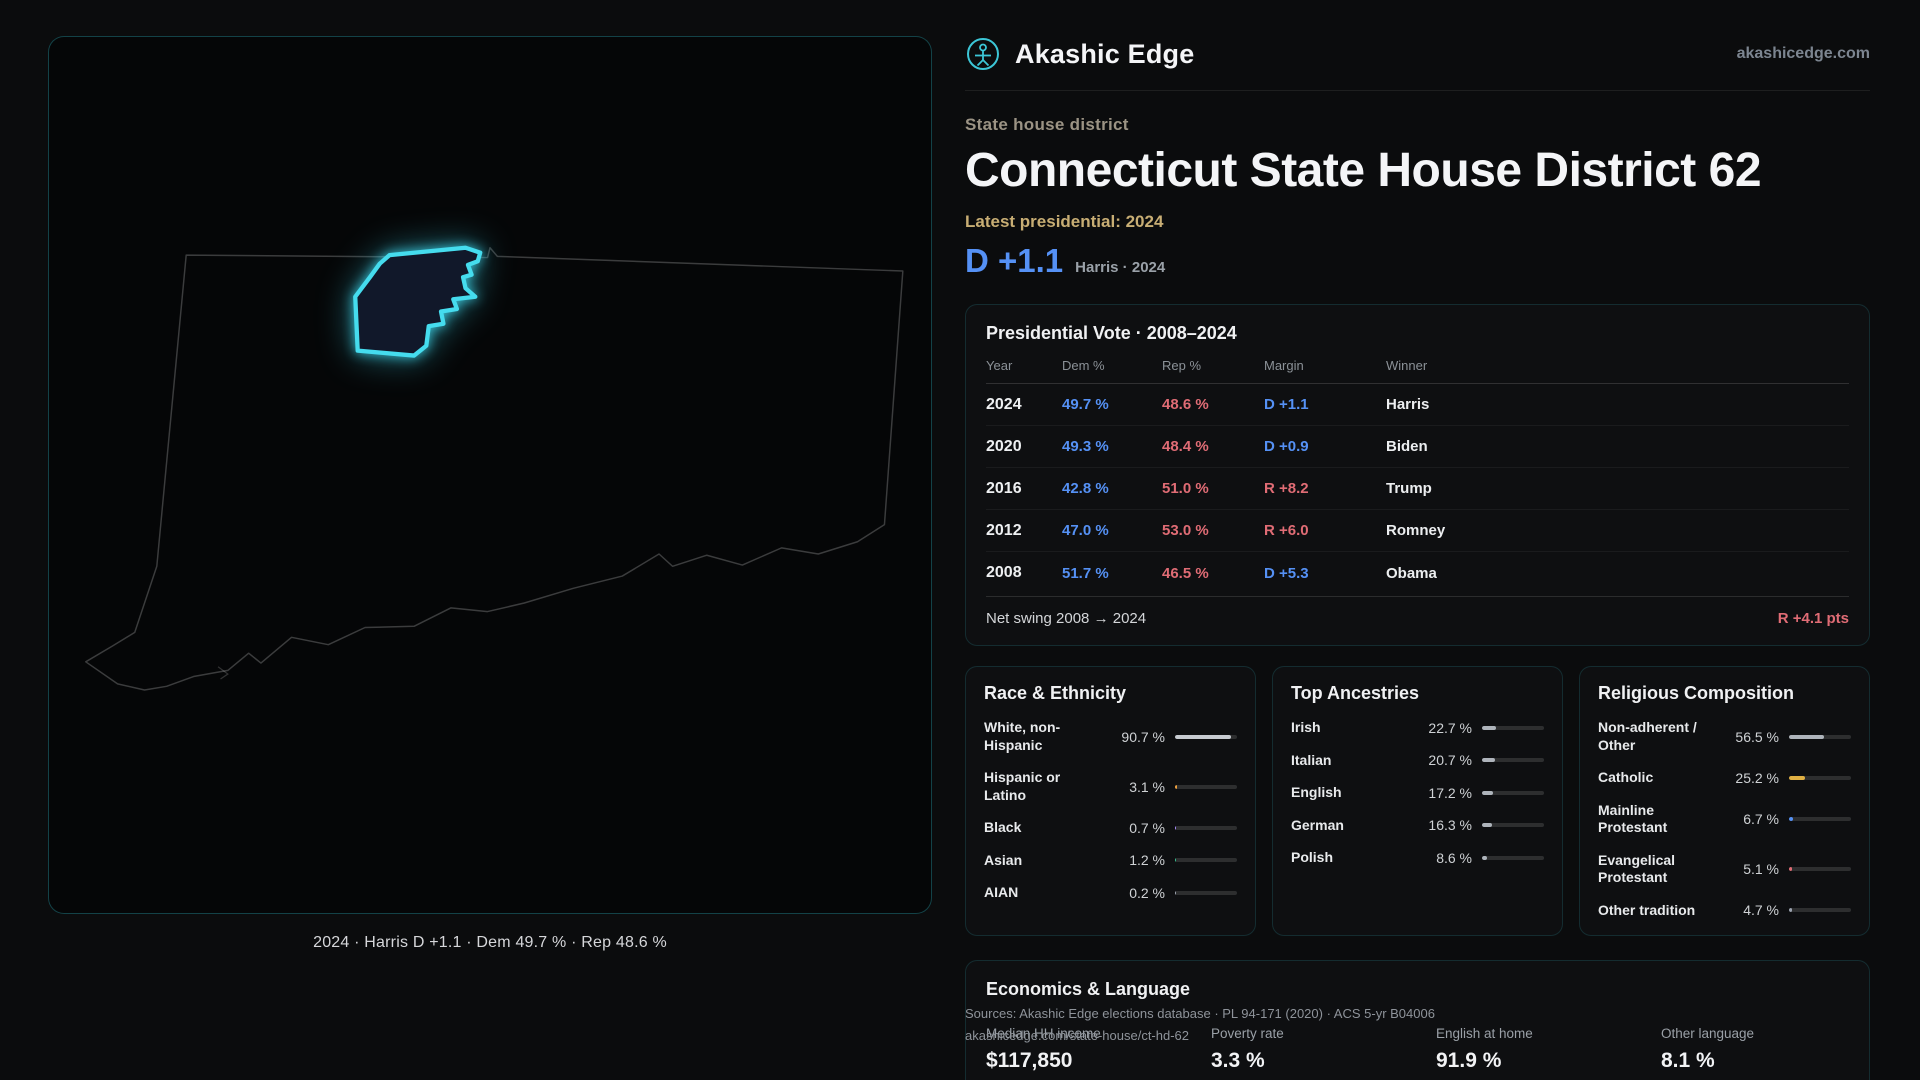 Image resolution: width=1920 pixels, height=1080 pixels. I want to click on vote-margin: R +6.0, so click(1286, 530).